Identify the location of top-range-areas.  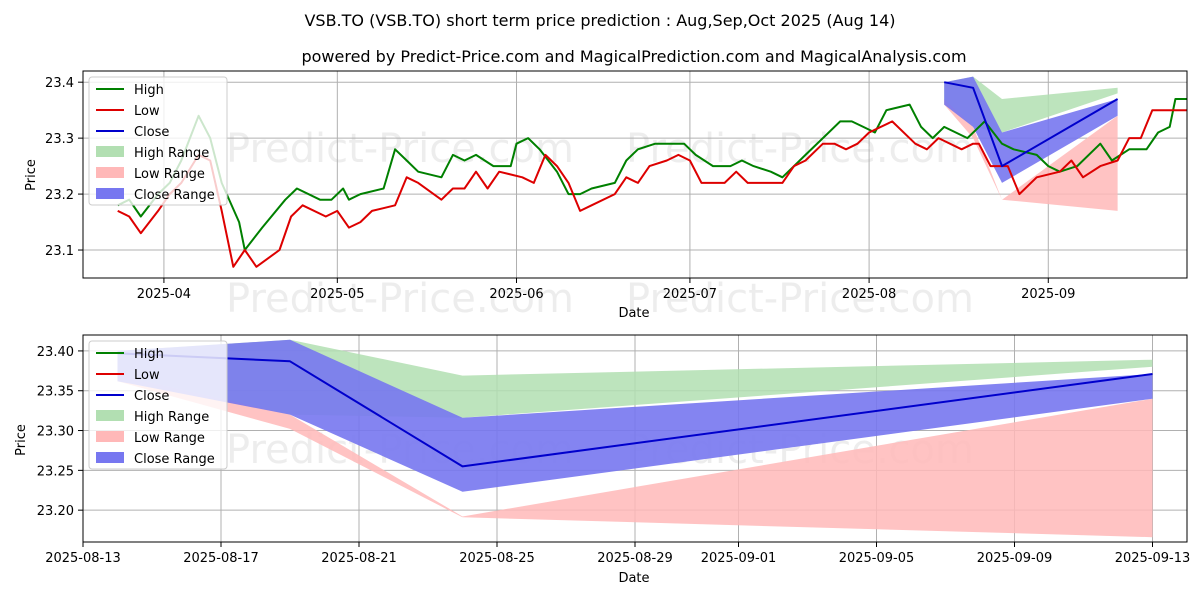
(1031, 143).